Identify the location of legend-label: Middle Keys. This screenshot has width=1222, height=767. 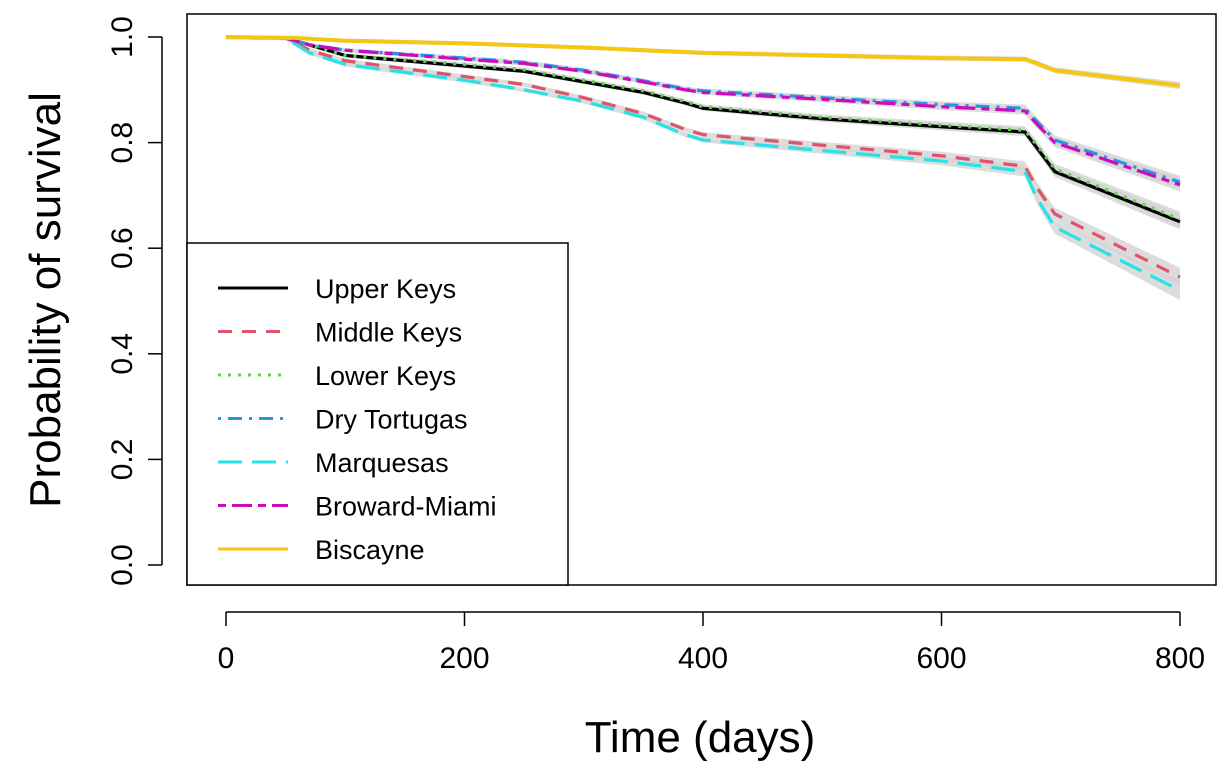
(388, 333).